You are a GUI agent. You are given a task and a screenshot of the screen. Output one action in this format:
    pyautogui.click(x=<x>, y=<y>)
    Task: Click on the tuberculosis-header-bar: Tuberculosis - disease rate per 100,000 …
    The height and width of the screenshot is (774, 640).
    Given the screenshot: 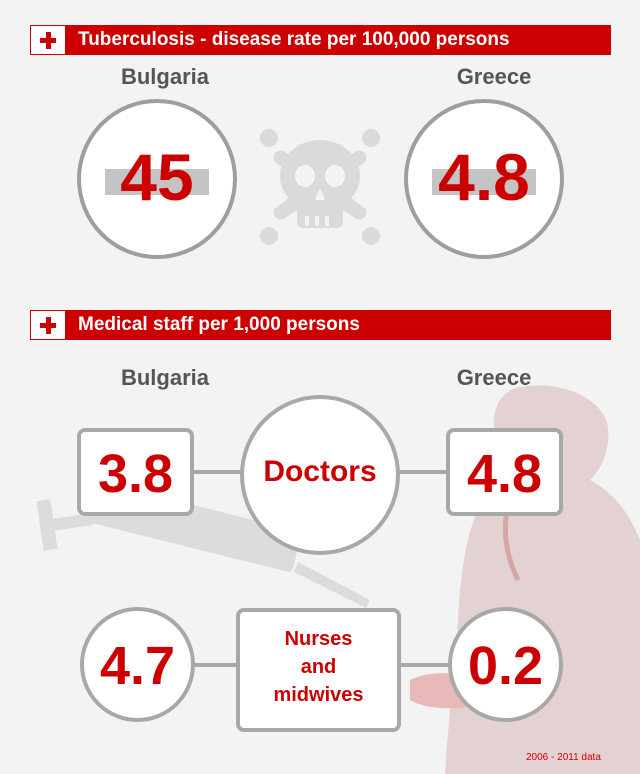 What is the action you would take?
    pyautogui.click(x=320, y=40)
    